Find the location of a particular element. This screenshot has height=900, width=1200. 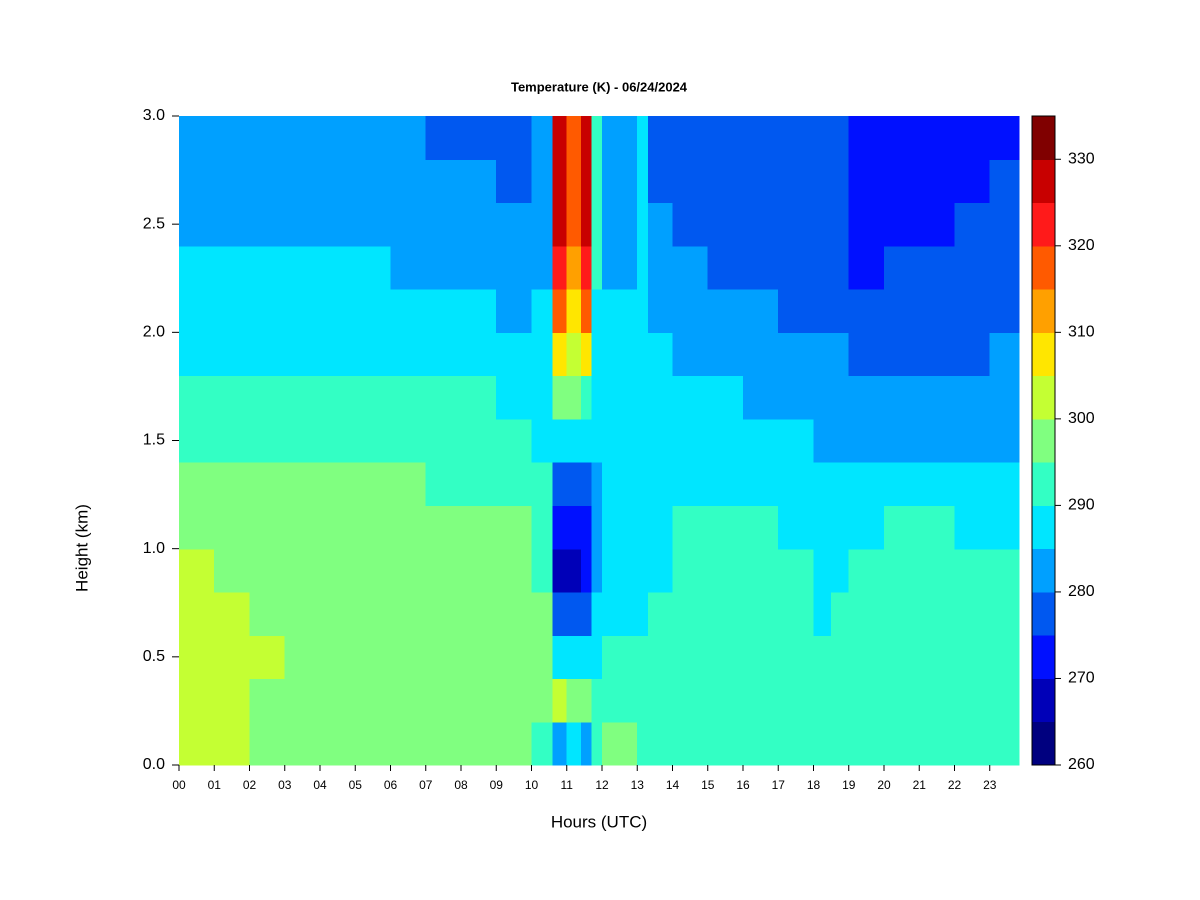

x-tick-label: 07 is located at coordinates (426, 785).